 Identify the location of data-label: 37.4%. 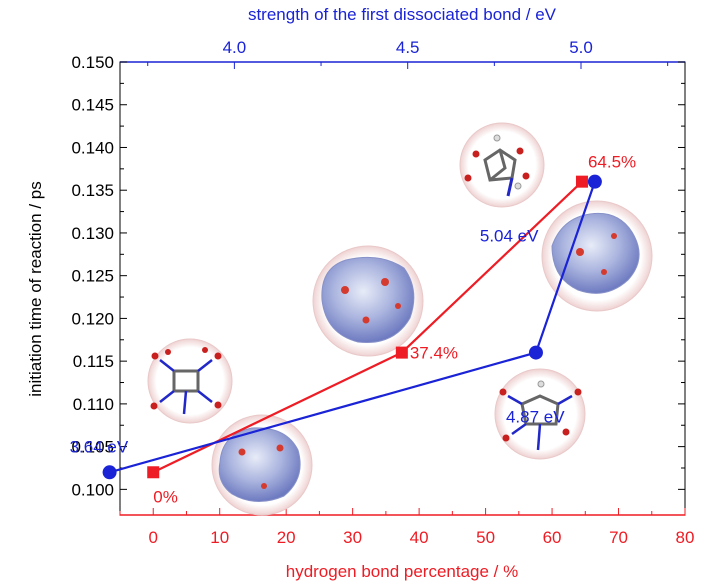
(434, 353).